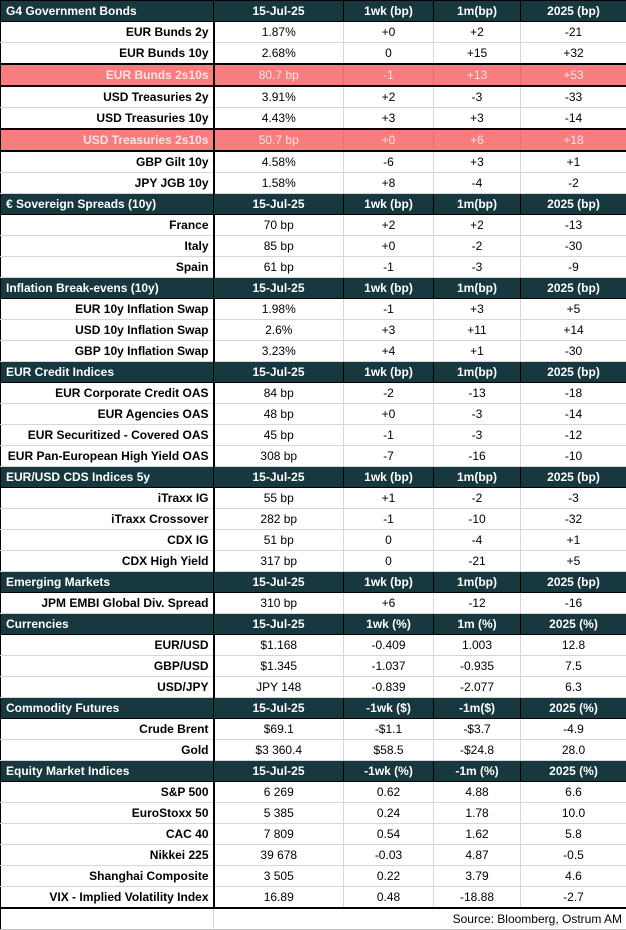 This screenshot has height=930, width=626. Describe the element at coordinates (573, 75) in the screenshot. I see `value-cell: +53` at that location.